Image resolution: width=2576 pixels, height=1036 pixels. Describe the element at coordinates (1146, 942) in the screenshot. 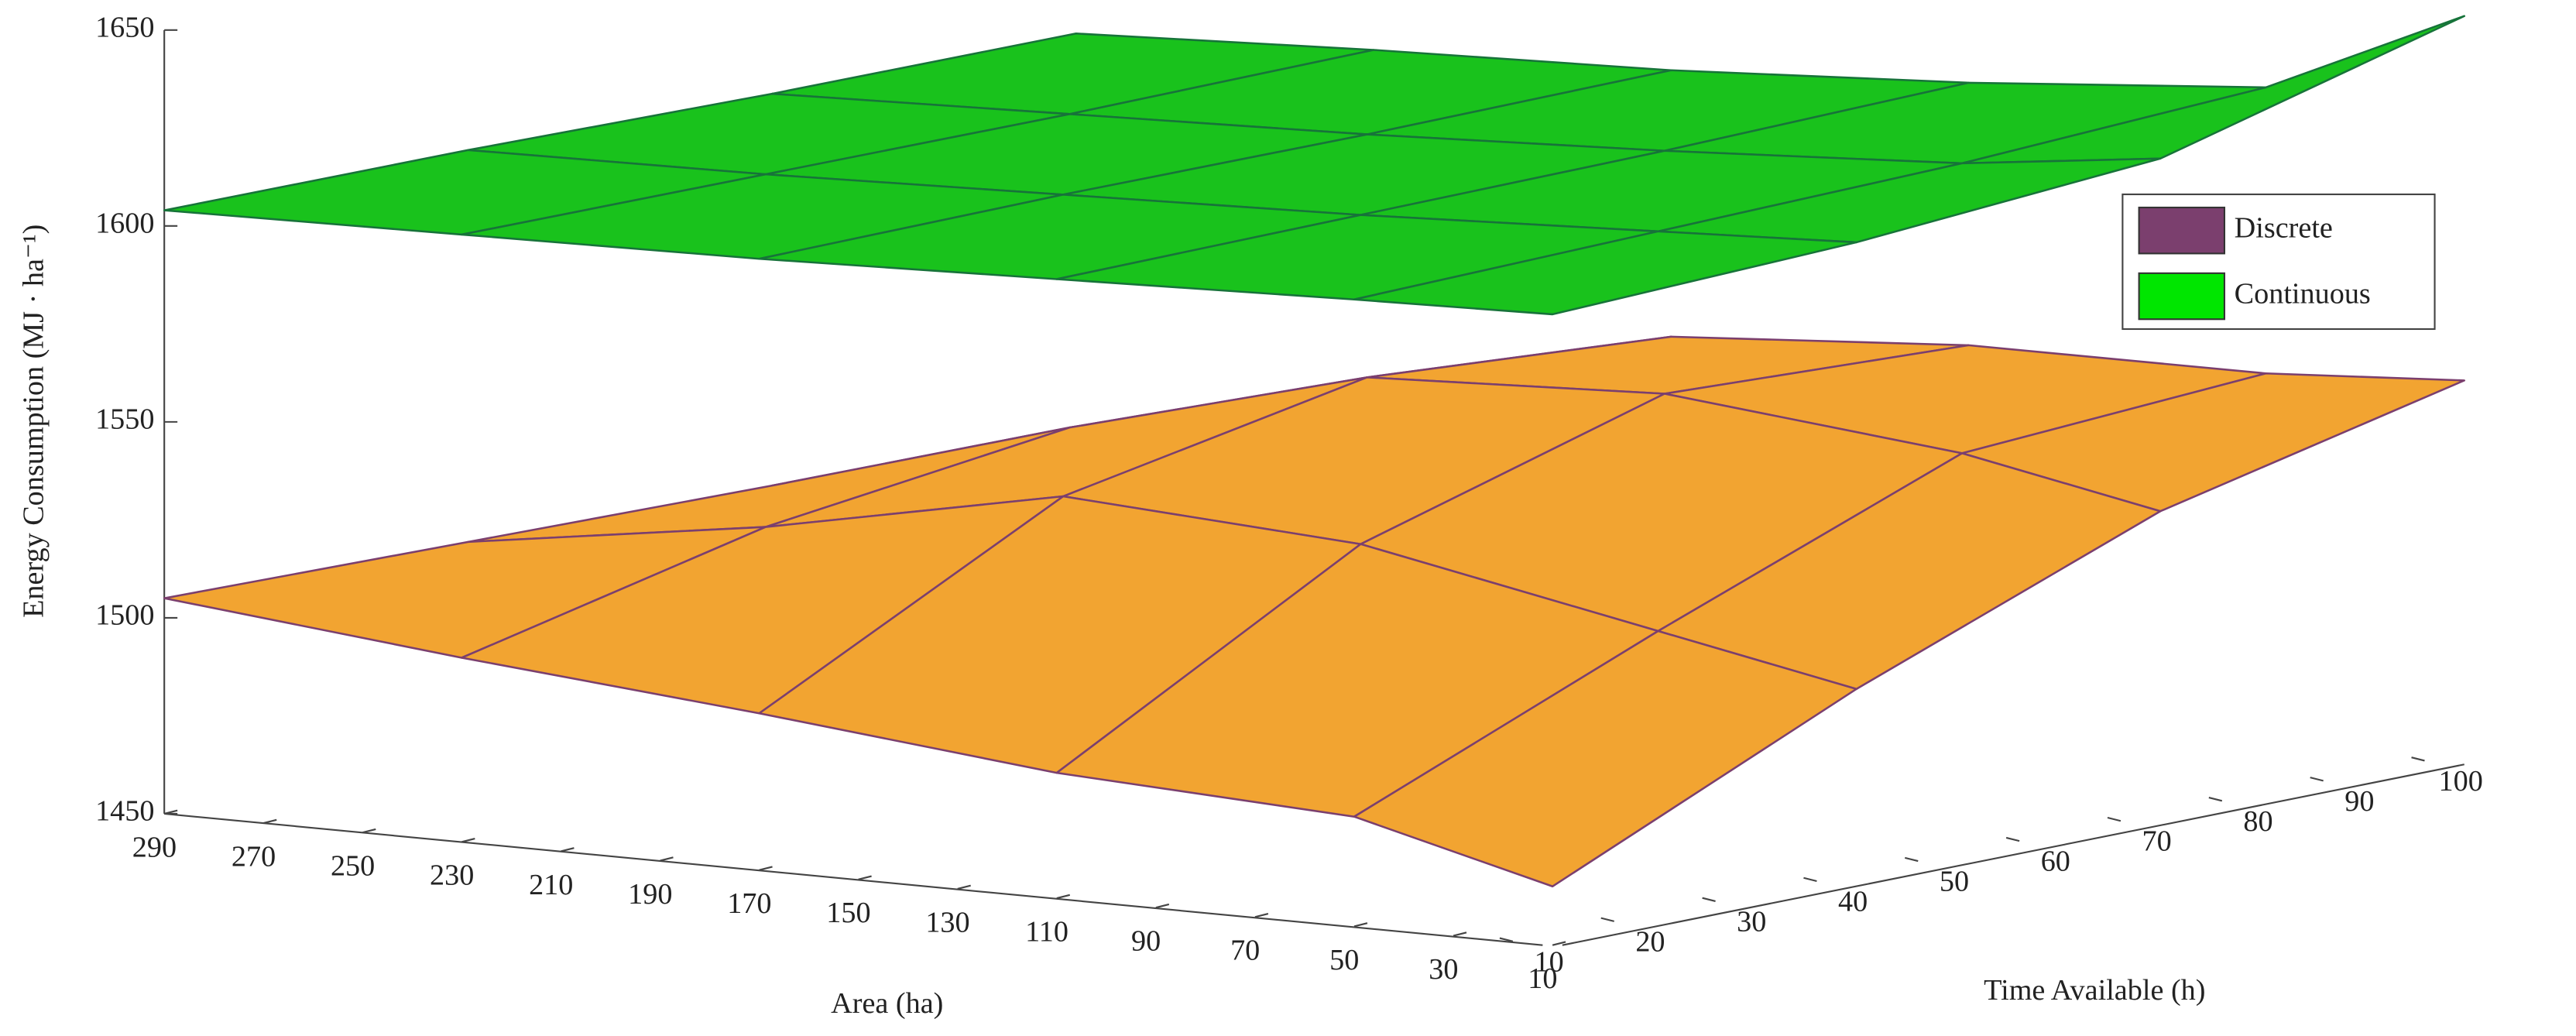

I see `x-tick-label: 90` at that location.